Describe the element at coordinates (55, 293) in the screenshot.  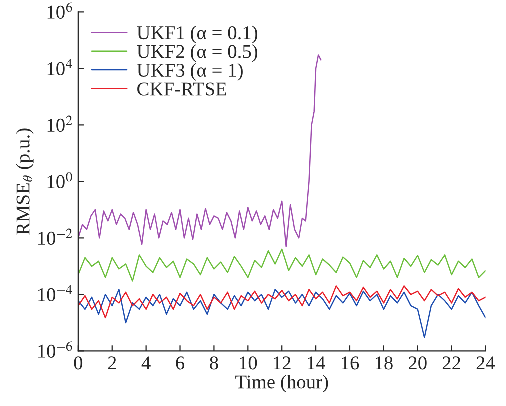
I see `y-tick-label: 10$^{−4}$` at that location.